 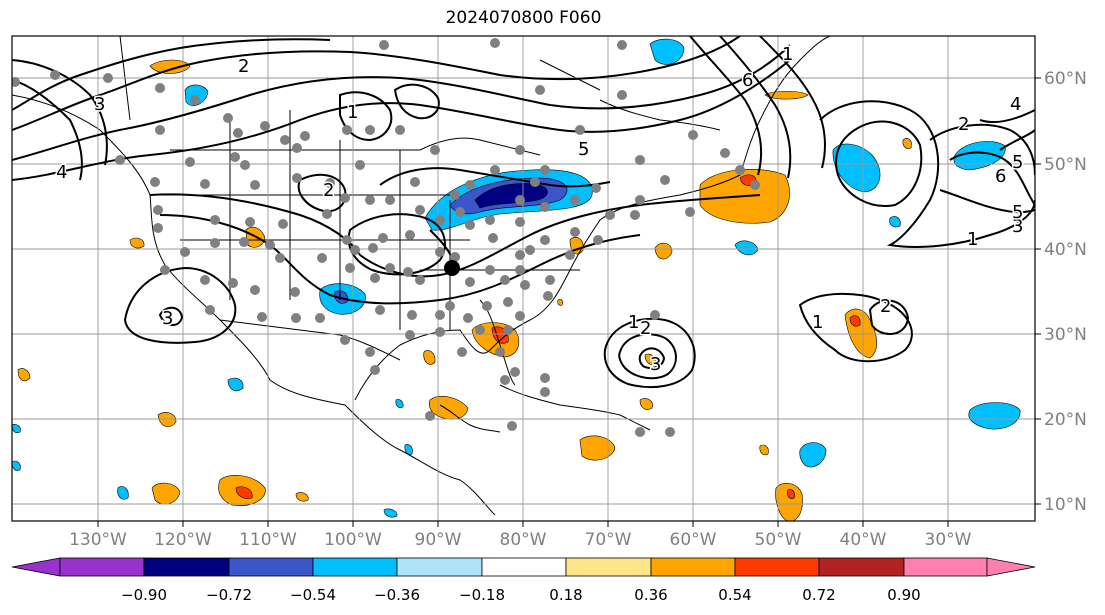 What do you see at coordinates (650, 595) in the screenshot?
I see `colorbar-tick: 0.36` at bounding box center [650, 595].